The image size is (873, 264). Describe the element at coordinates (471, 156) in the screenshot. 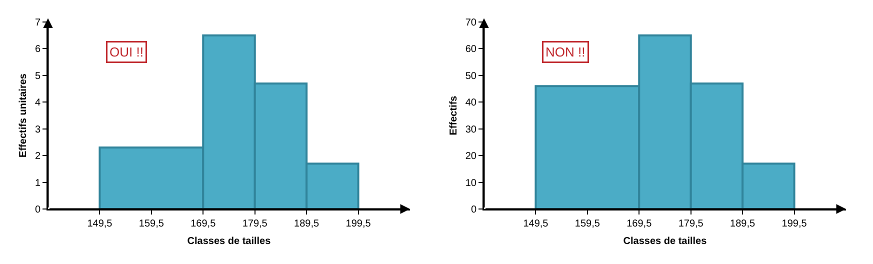

I see `y-tick-label: 20` at that location.